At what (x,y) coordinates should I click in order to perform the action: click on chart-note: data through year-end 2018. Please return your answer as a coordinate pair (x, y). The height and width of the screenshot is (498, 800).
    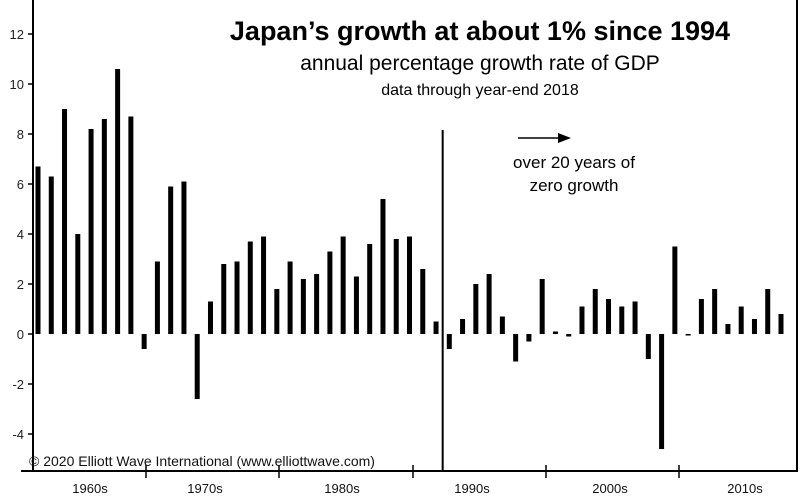
    Looking at the image, I should click on (480, 90).